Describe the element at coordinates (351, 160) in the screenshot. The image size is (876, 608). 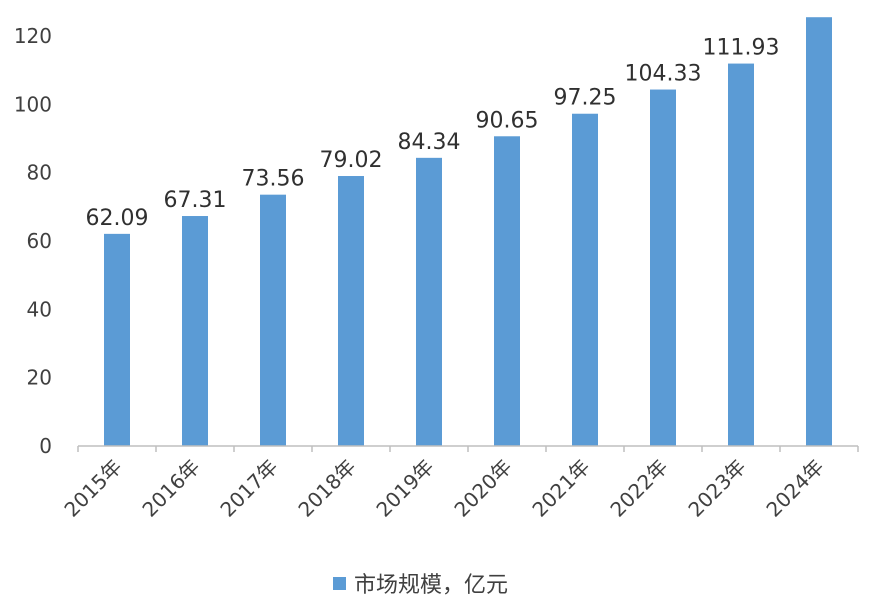
I see `data-label: 79.02` at that location.